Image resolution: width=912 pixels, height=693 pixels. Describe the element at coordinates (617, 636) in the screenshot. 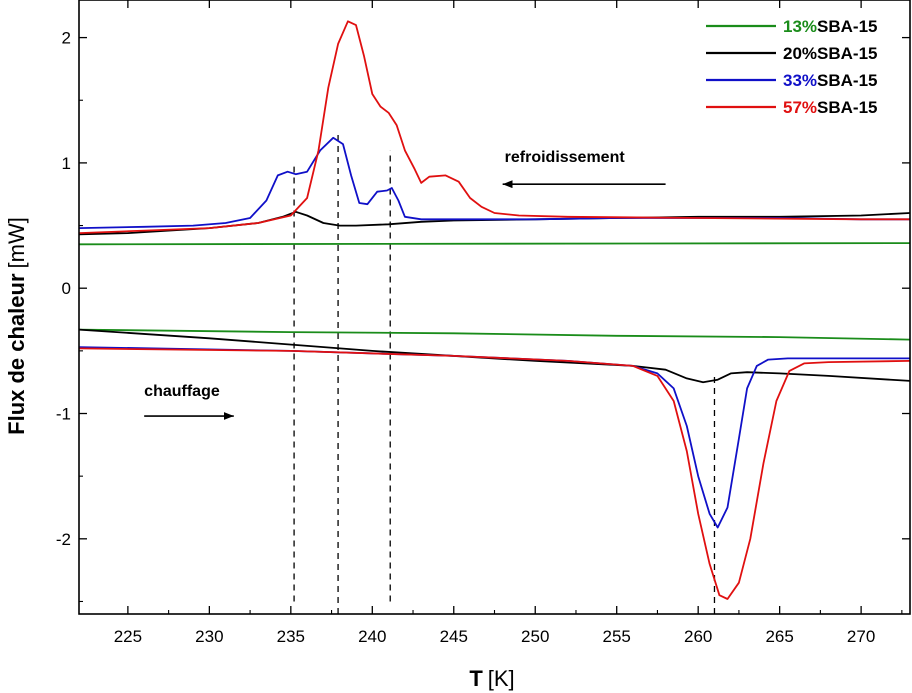

I see `x-tick-label: 255` at that location.